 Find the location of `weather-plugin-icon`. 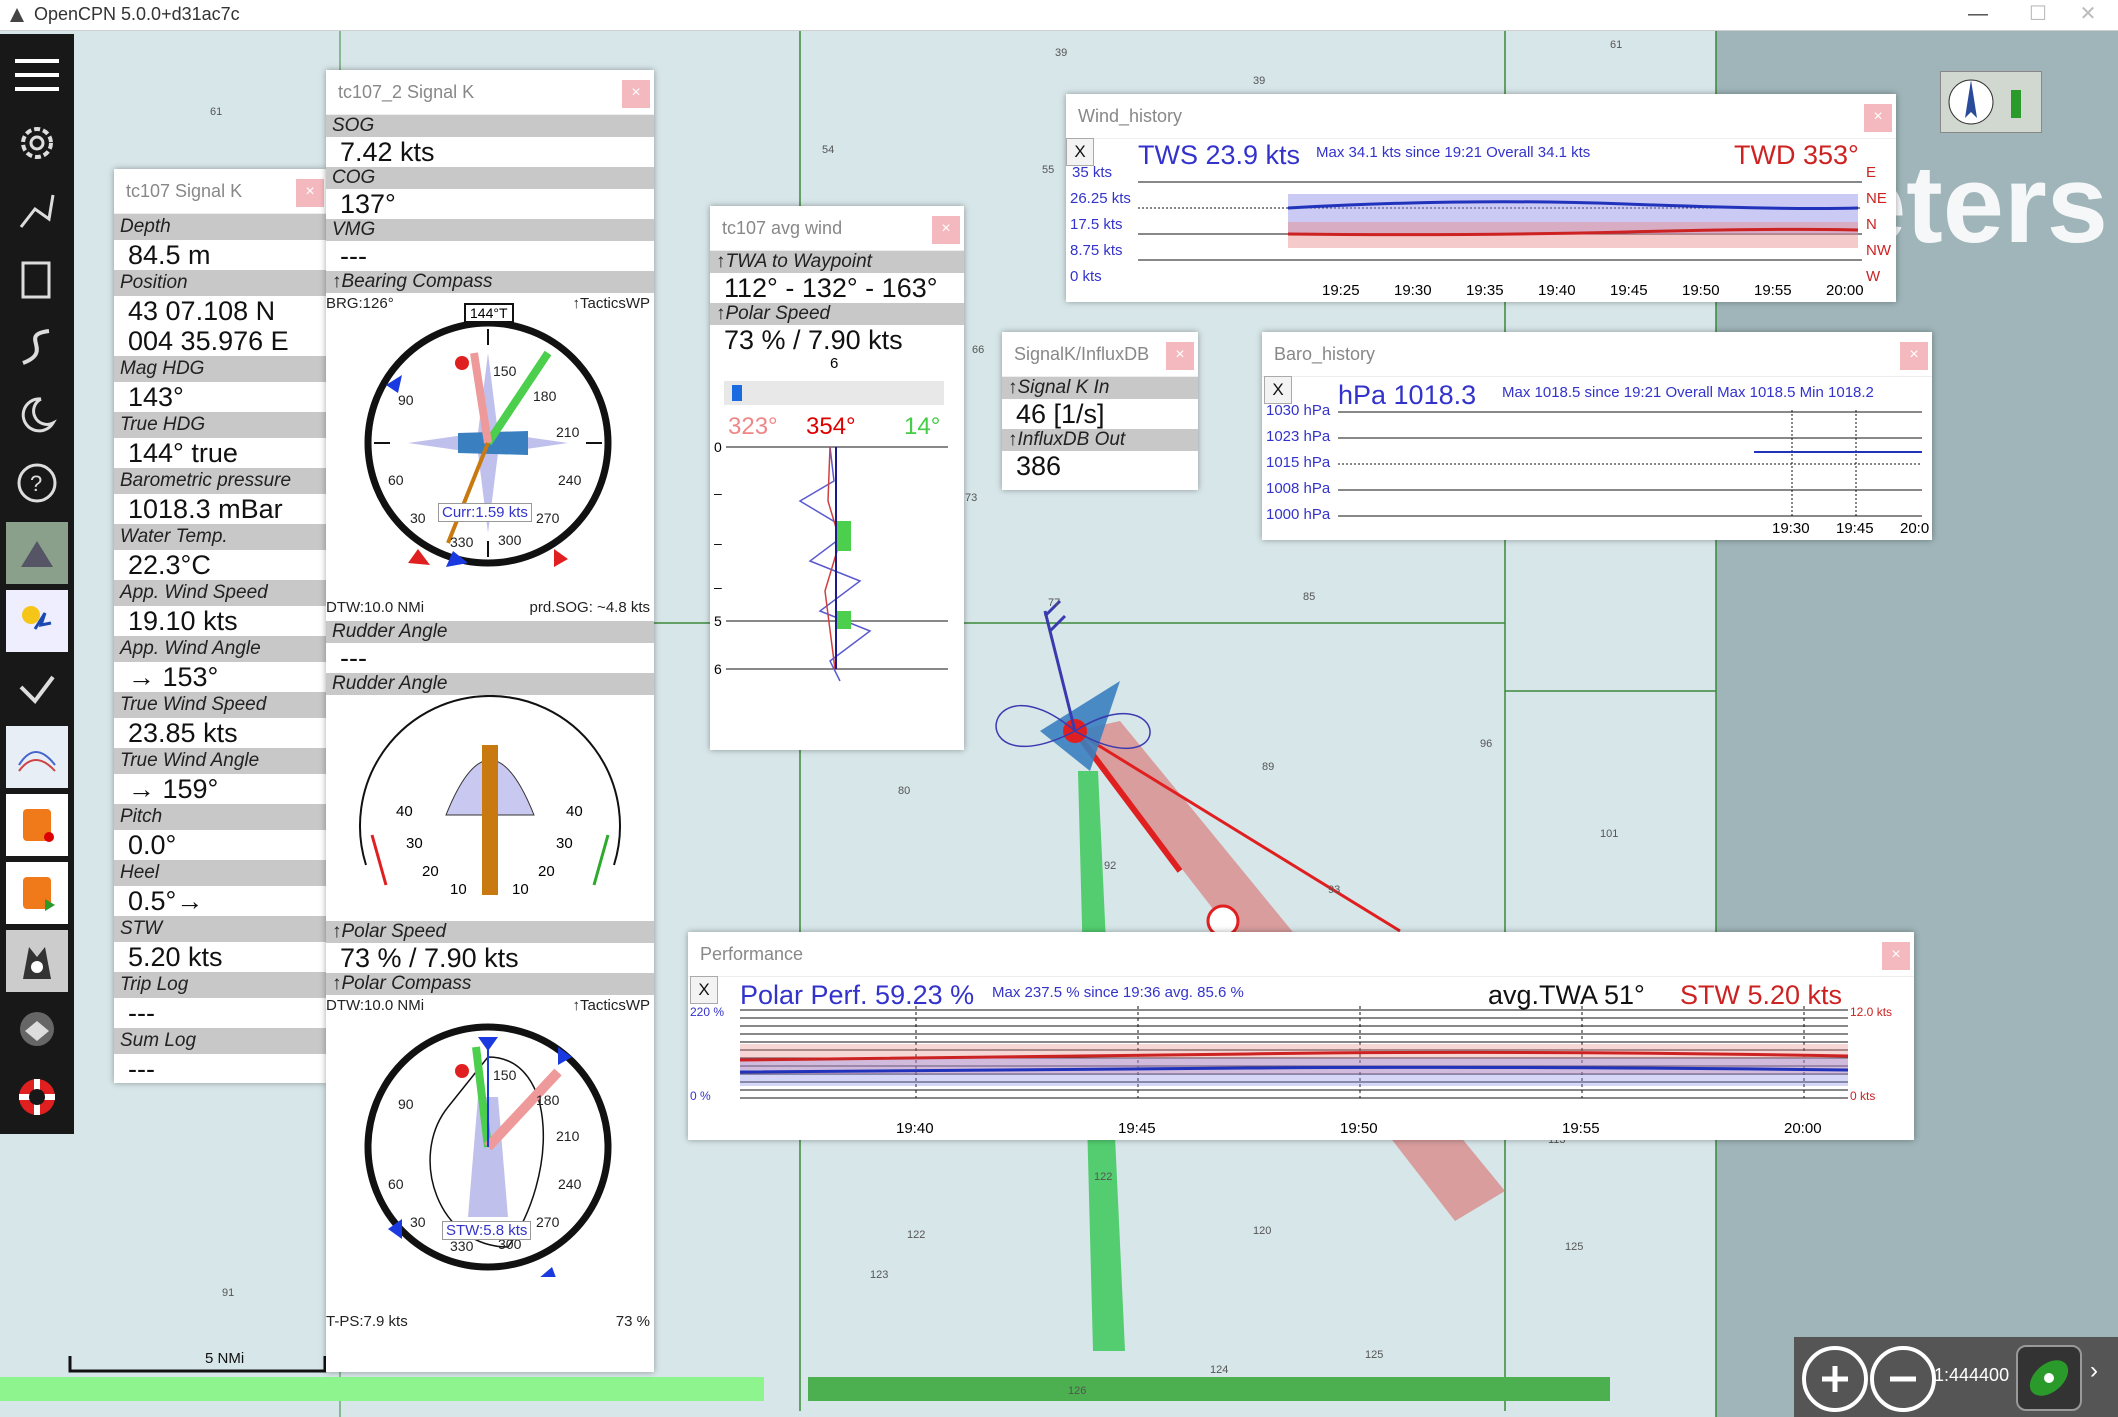

weather-plugin-icon is located at coordinates (37, 621).